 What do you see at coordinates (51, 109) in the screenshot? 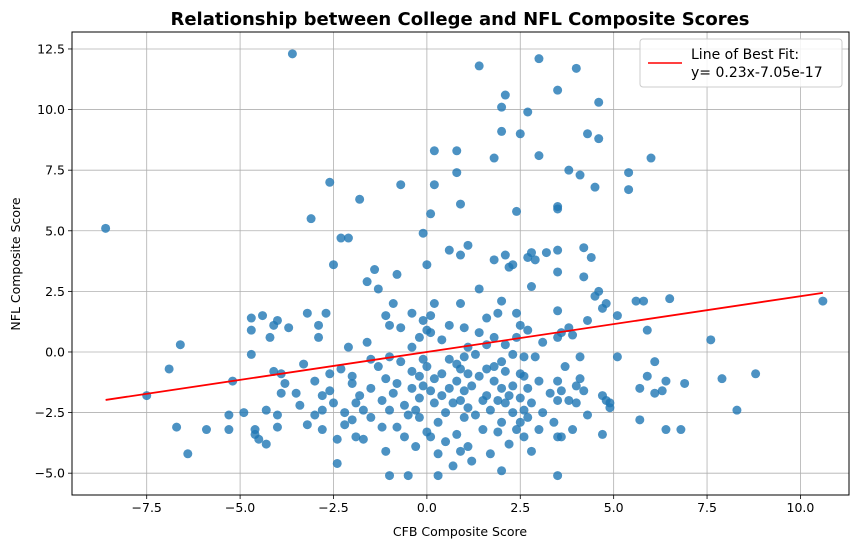
I see `y-tick-label: 10.0` at bounding box center [51, 109].